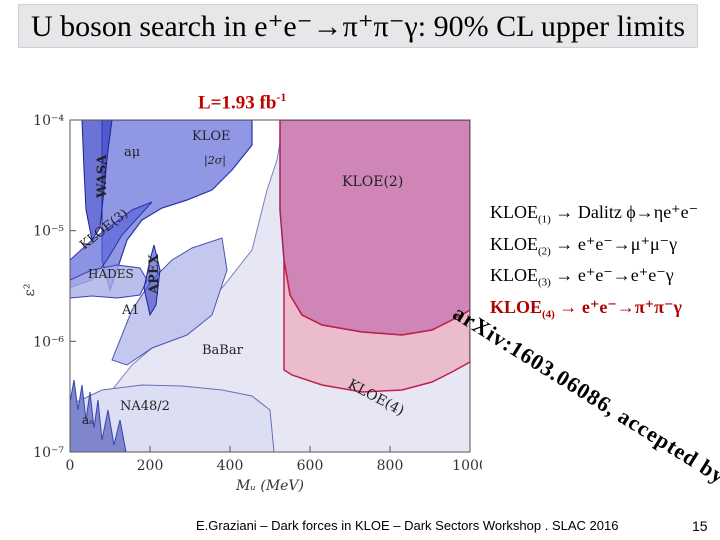  Describe the element at coordinates (70, 466) in the screenshot. I see `x-tick-label: 0` at that location.